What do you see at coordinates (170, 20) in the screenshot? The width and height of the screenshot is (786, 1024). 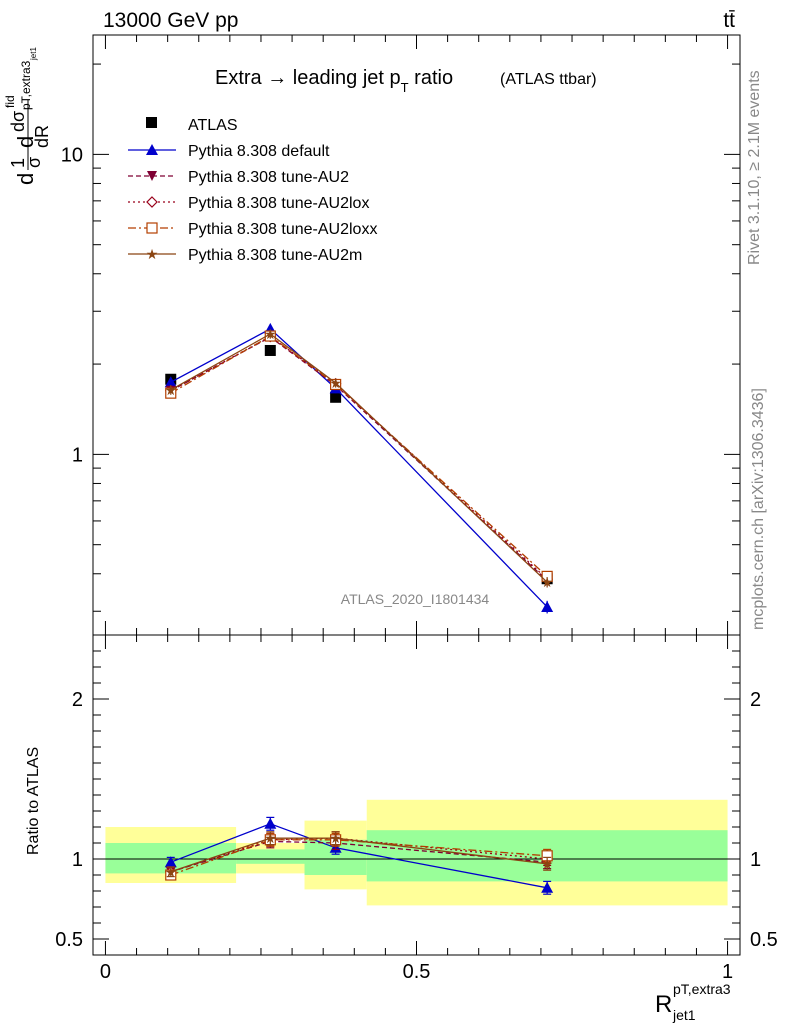 I see `header-left: 13000 GeV pp` at bounding box center [170, 20].